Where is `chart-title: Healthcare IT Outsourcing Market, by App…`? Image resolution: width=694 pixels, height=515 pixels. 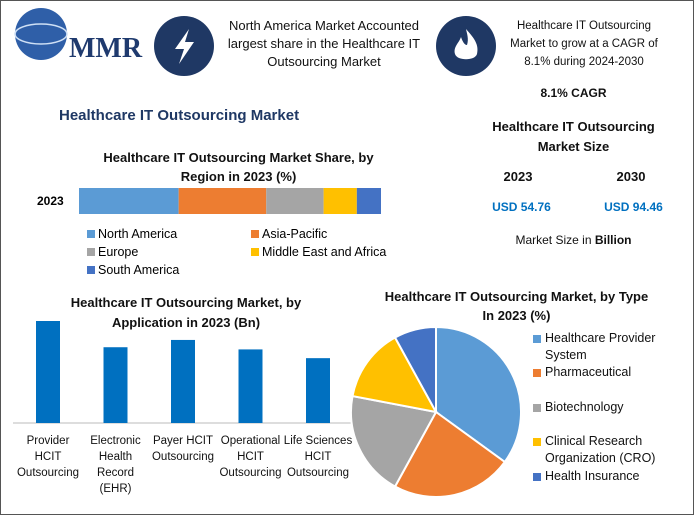 chart-title: Healthcare IT Outsourcing Market, by App… is located at coordinates (186, 312).